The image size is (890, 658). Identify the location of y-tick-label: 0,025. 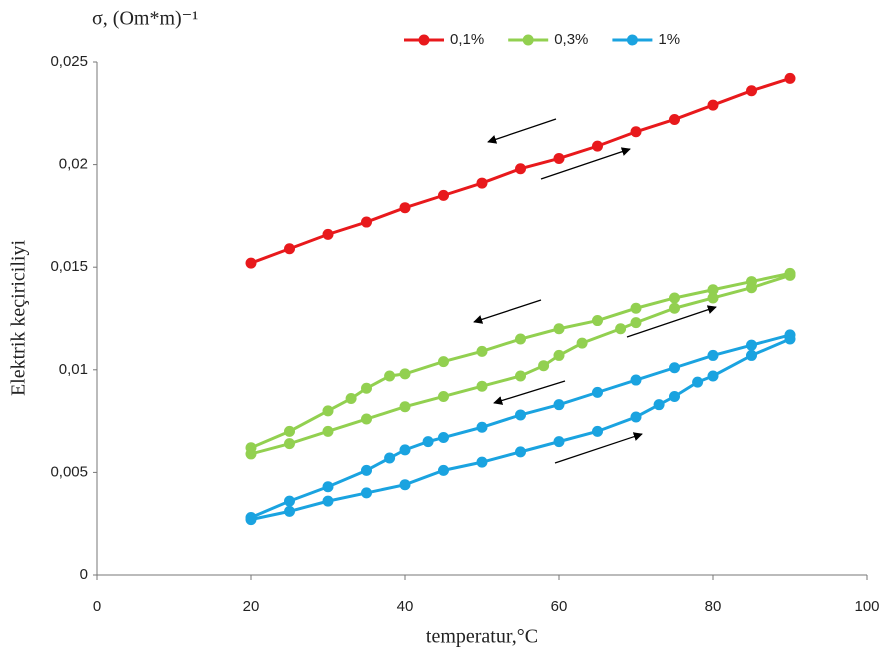
(69, 61).